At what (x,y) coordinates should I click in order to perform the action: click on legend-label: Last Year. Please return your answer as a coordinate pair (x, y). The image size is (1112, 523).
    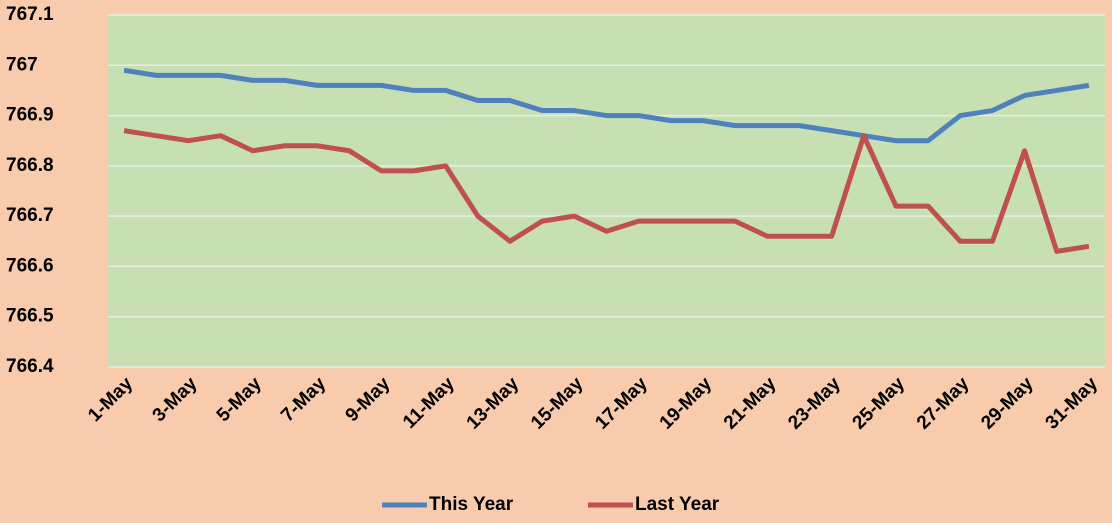
    Looking at the image, I should click on (677, 504).